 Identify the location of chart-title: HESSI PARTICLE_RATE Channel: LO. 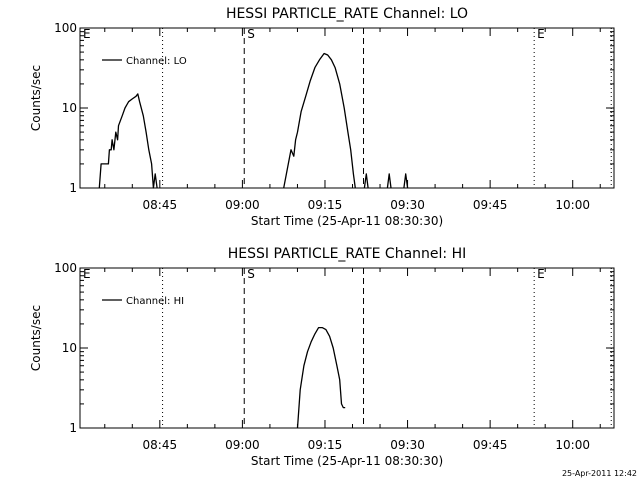
(347, 14).